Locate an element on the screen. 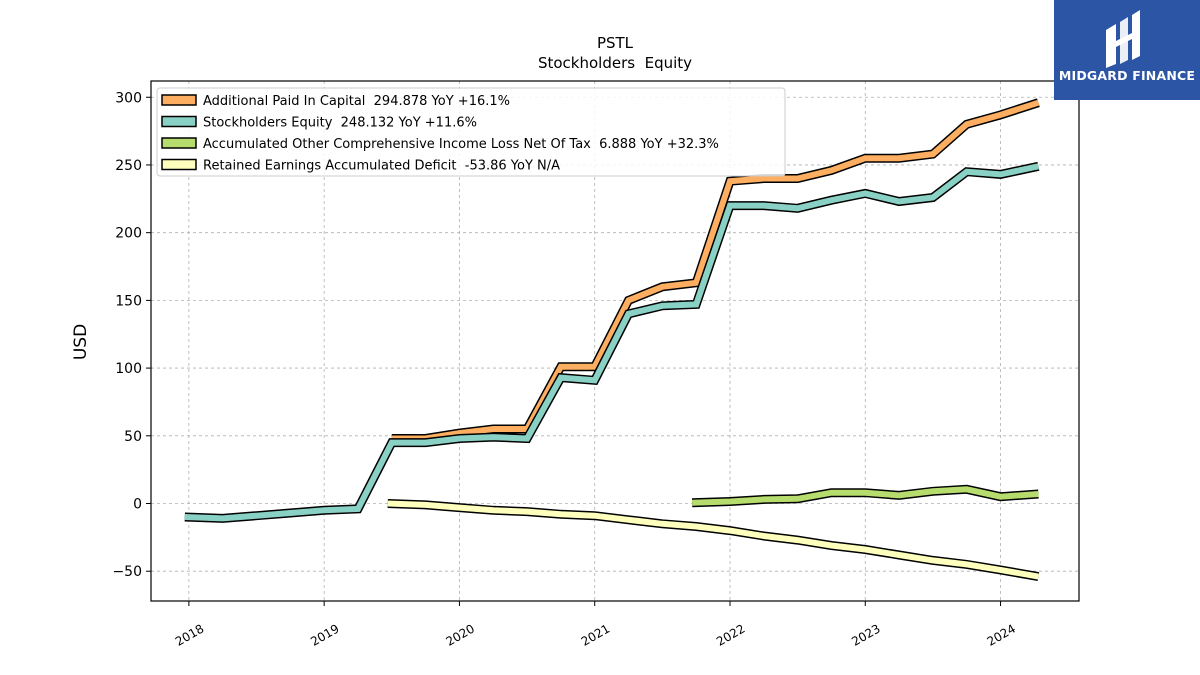  x-tick-label: 2022 is located at coordinates (730, 634).